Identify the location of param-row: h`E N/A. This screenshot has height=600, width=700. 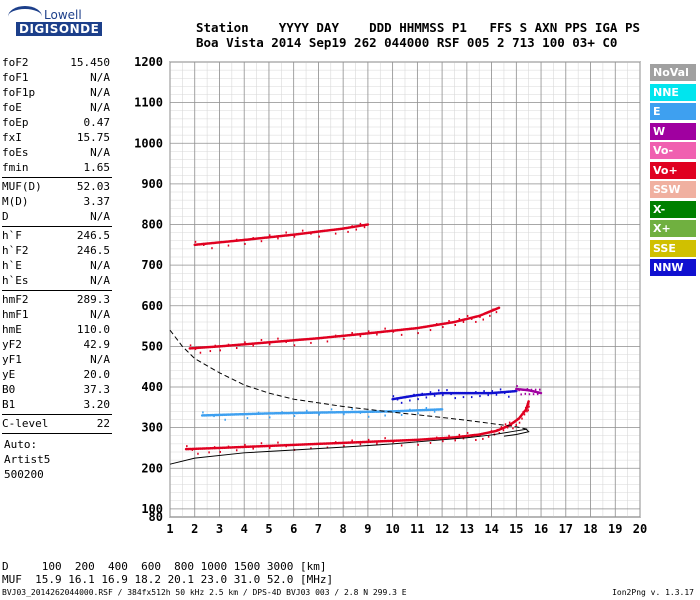
(56, 266).